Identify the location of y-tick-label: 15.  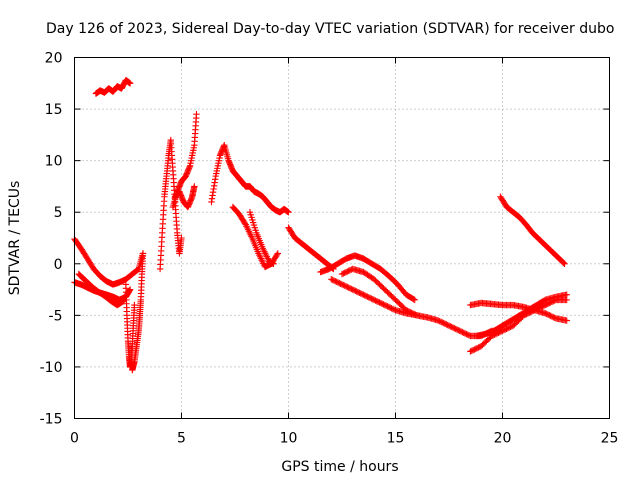
(54, 110).